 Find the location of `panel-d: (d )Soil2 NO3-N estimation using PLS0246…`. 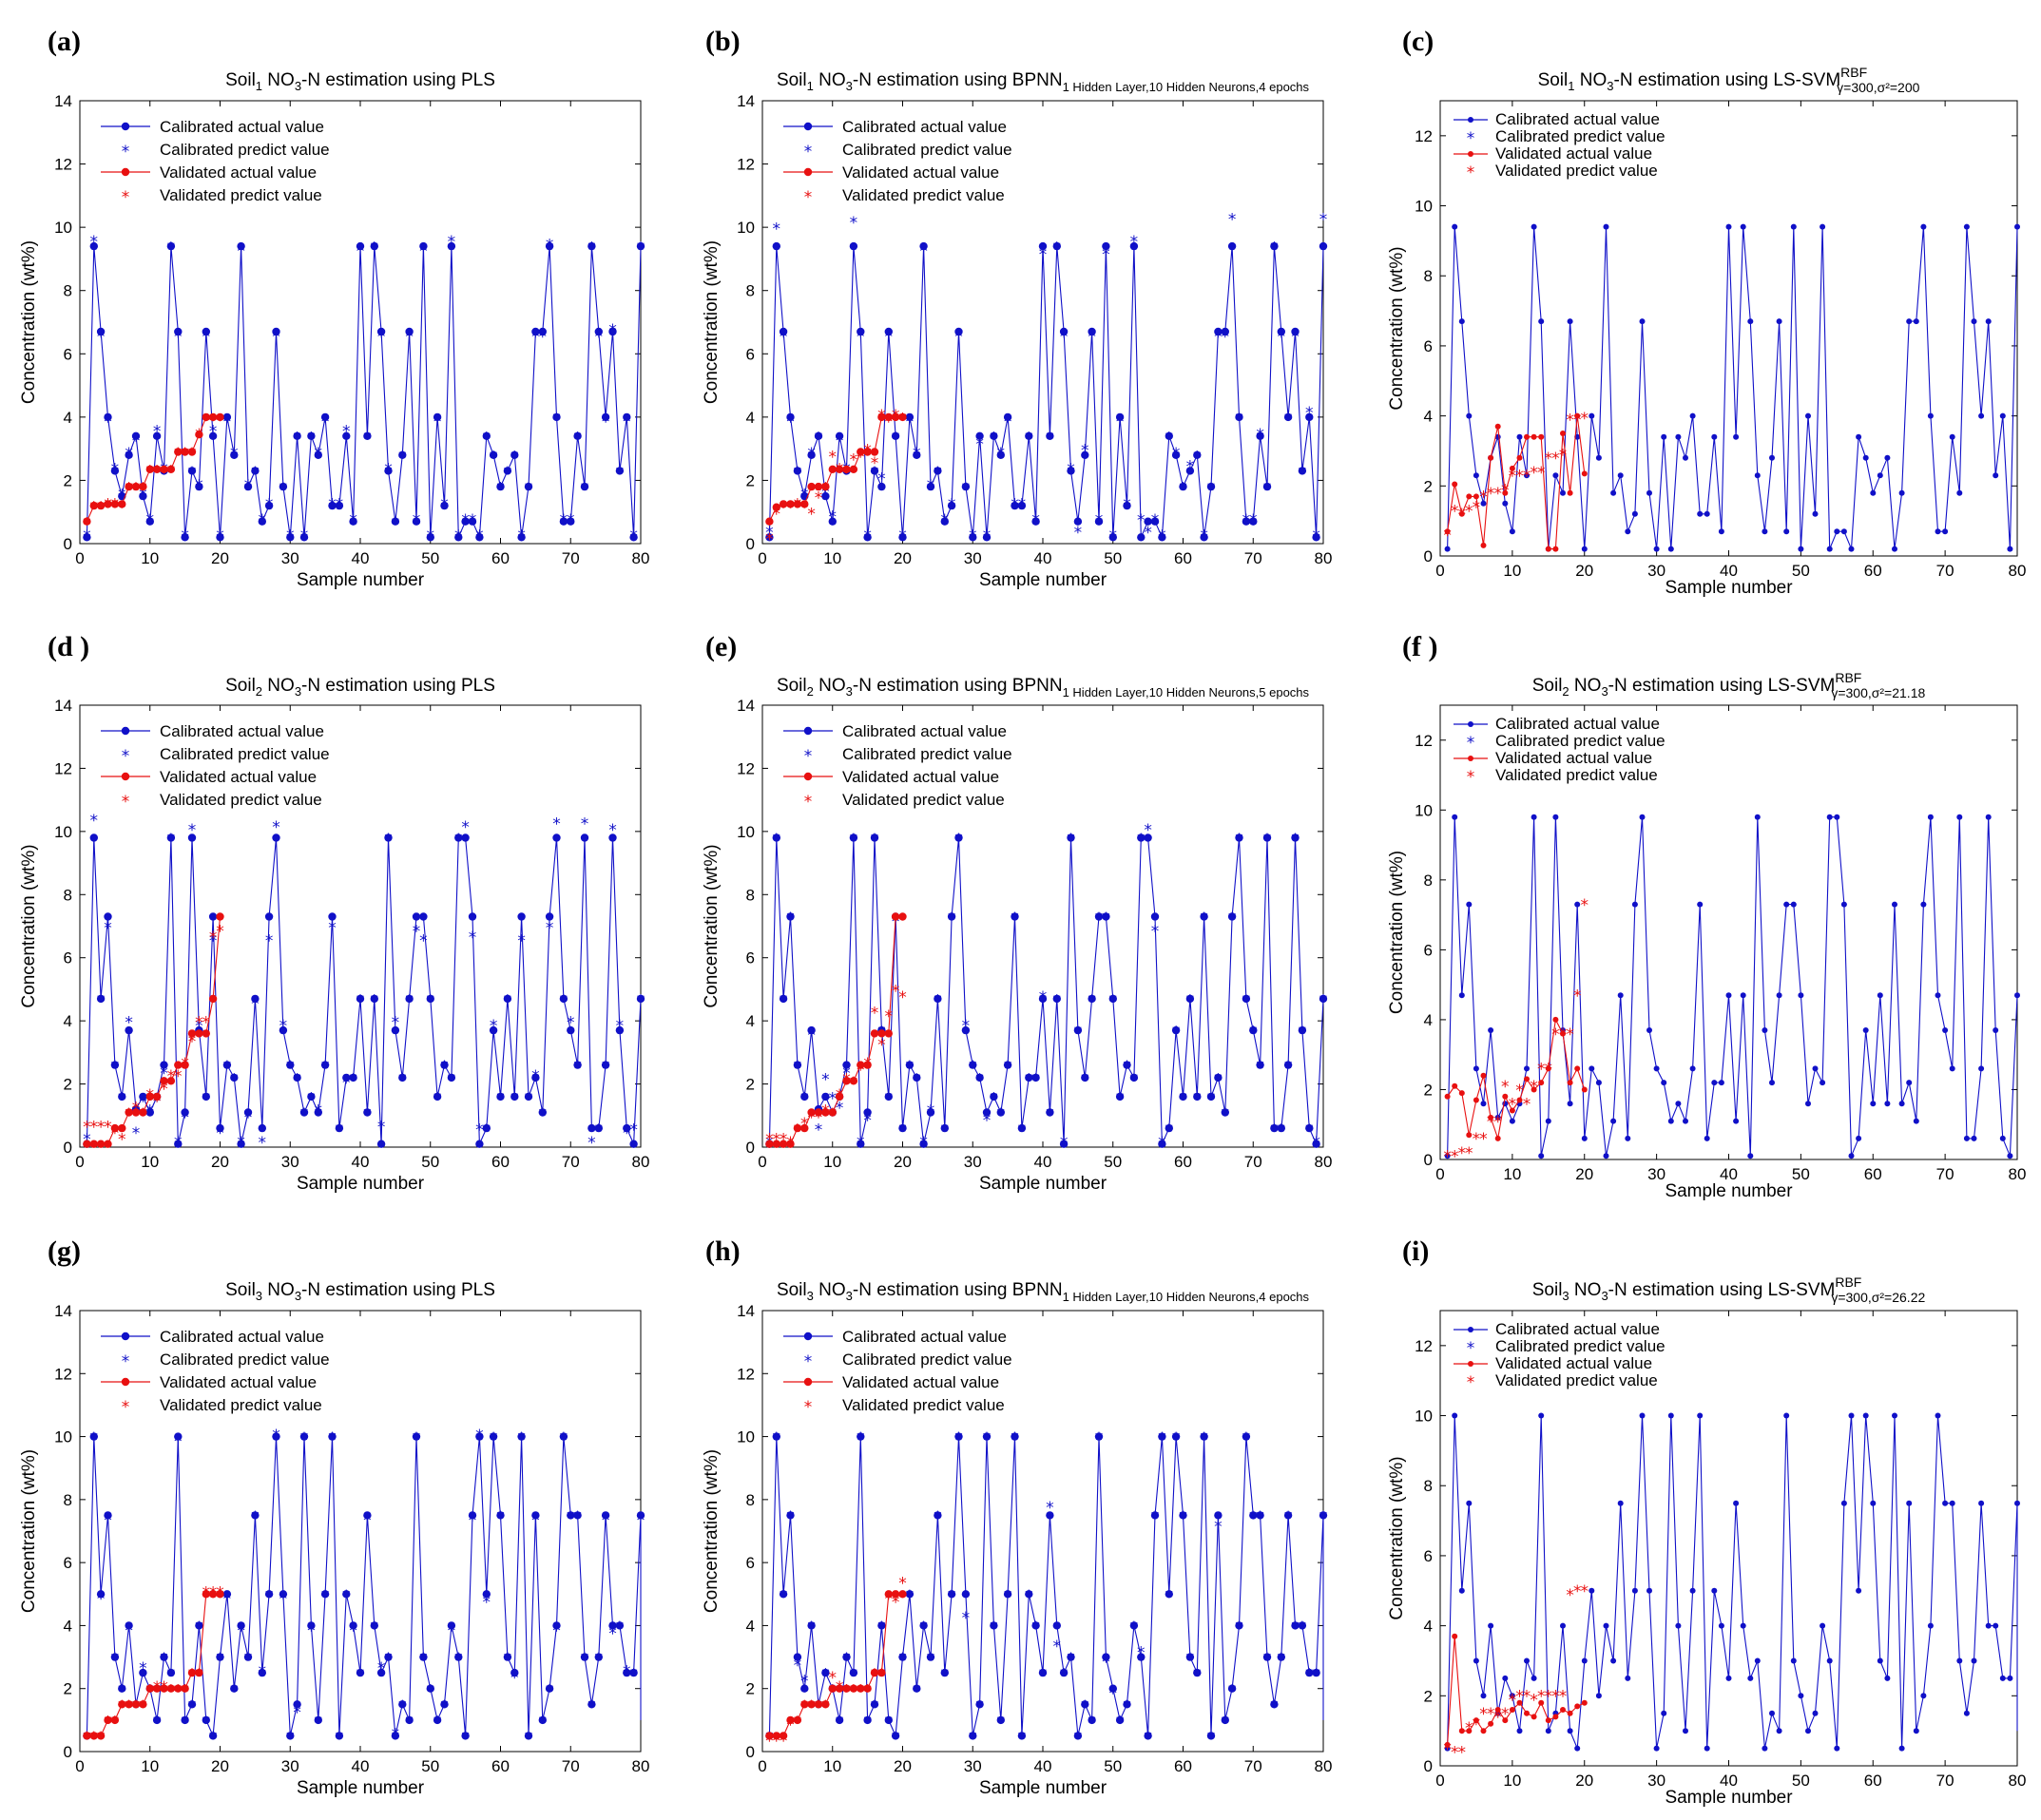

panel-d: (d )Soil2 NO3-N estimation using PLS0246… is located at coordinates (334, 912).